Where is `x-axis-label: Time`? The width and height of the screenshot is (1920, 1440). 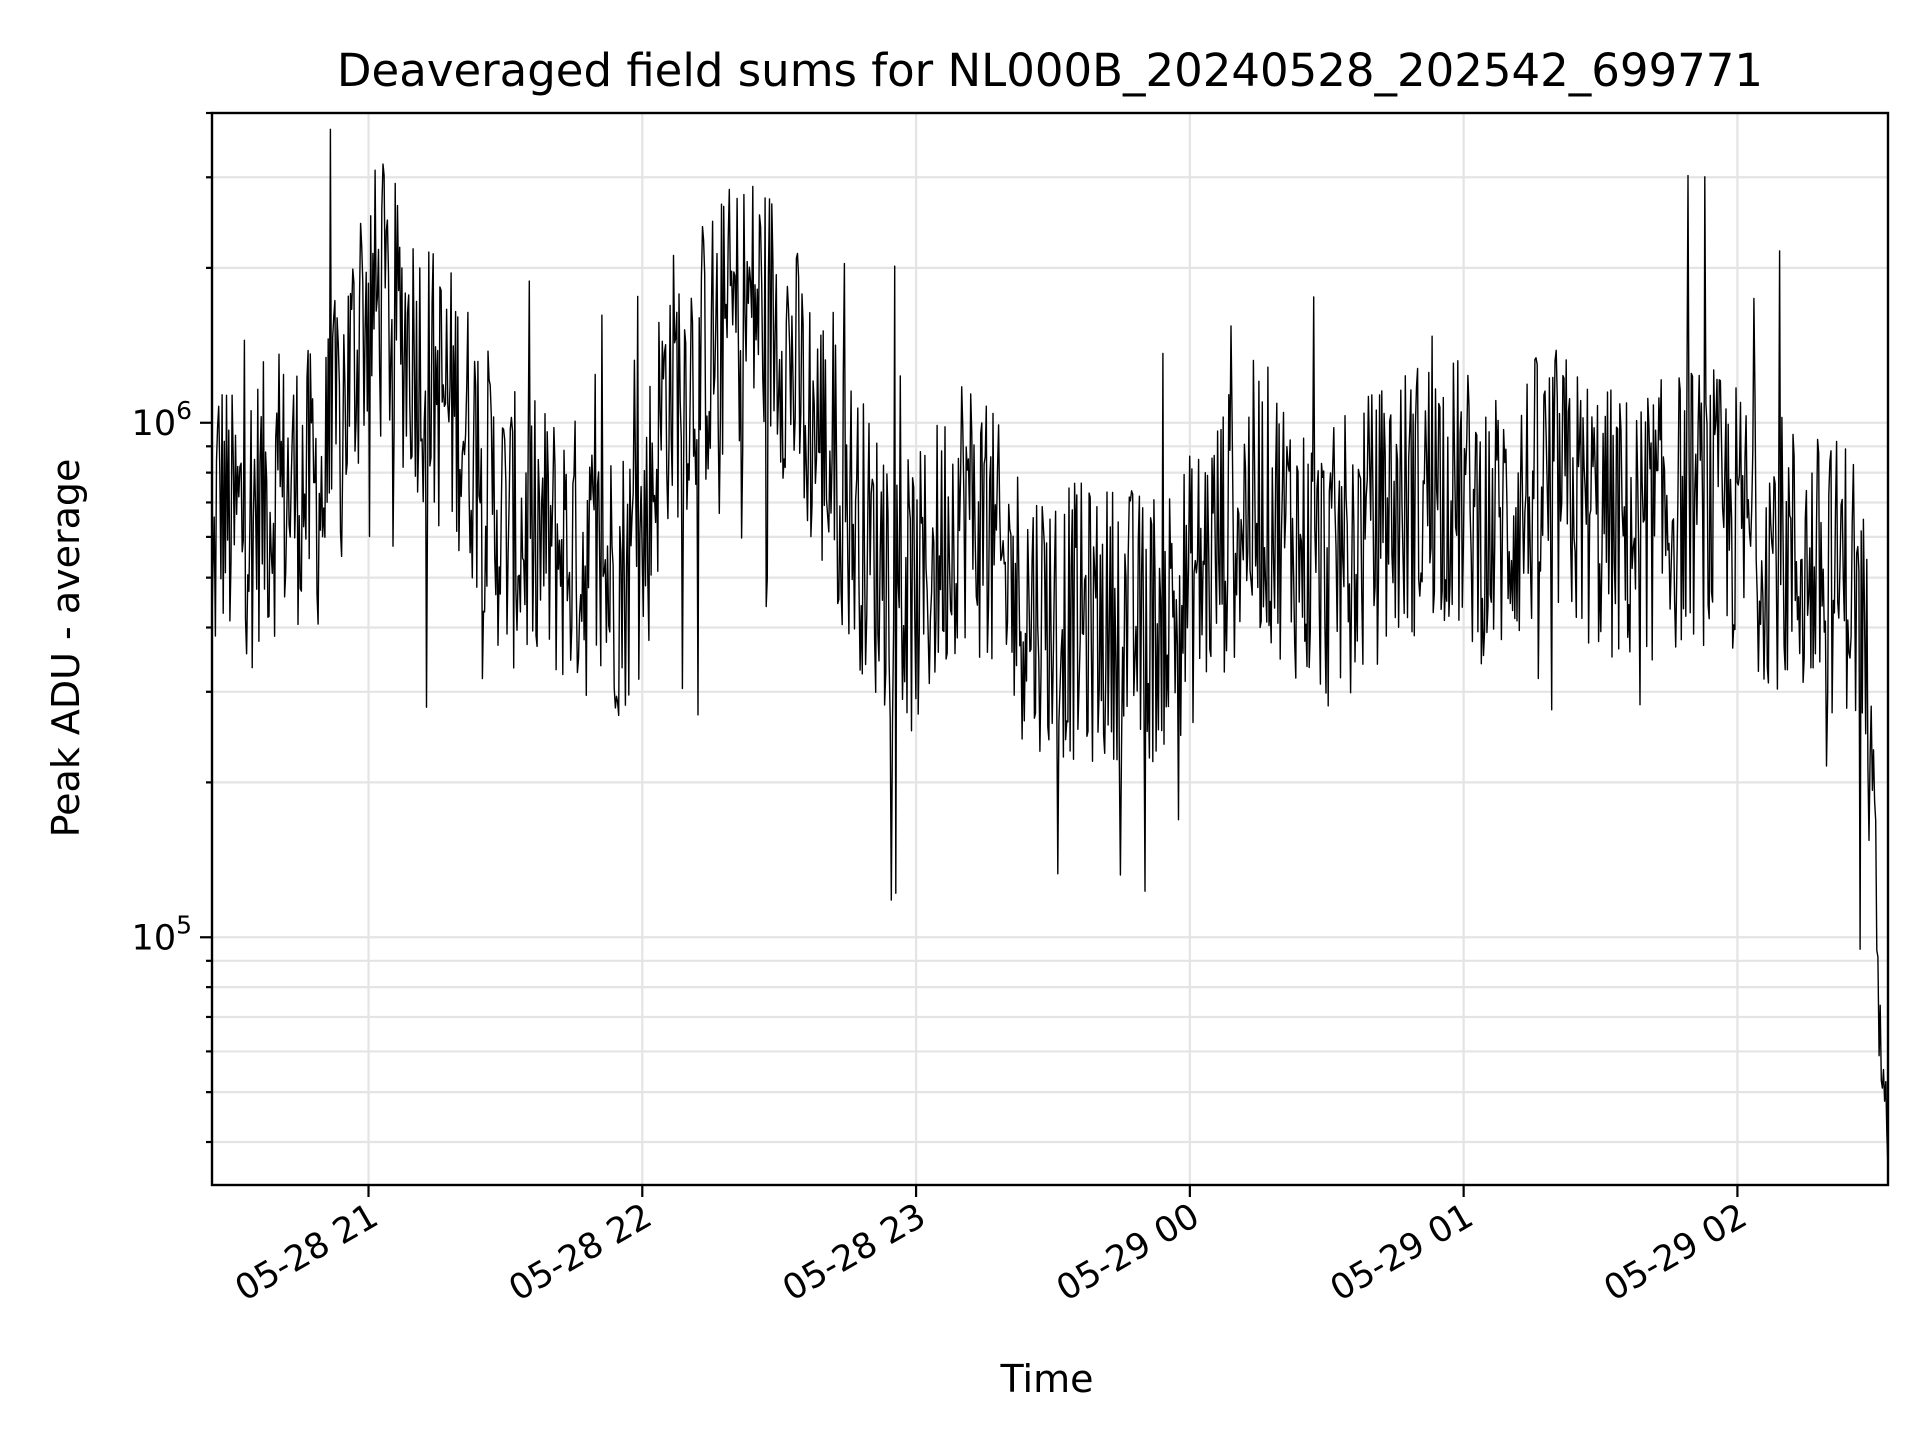
x-axis-label: Time is located at coordinates (1047, 1379).